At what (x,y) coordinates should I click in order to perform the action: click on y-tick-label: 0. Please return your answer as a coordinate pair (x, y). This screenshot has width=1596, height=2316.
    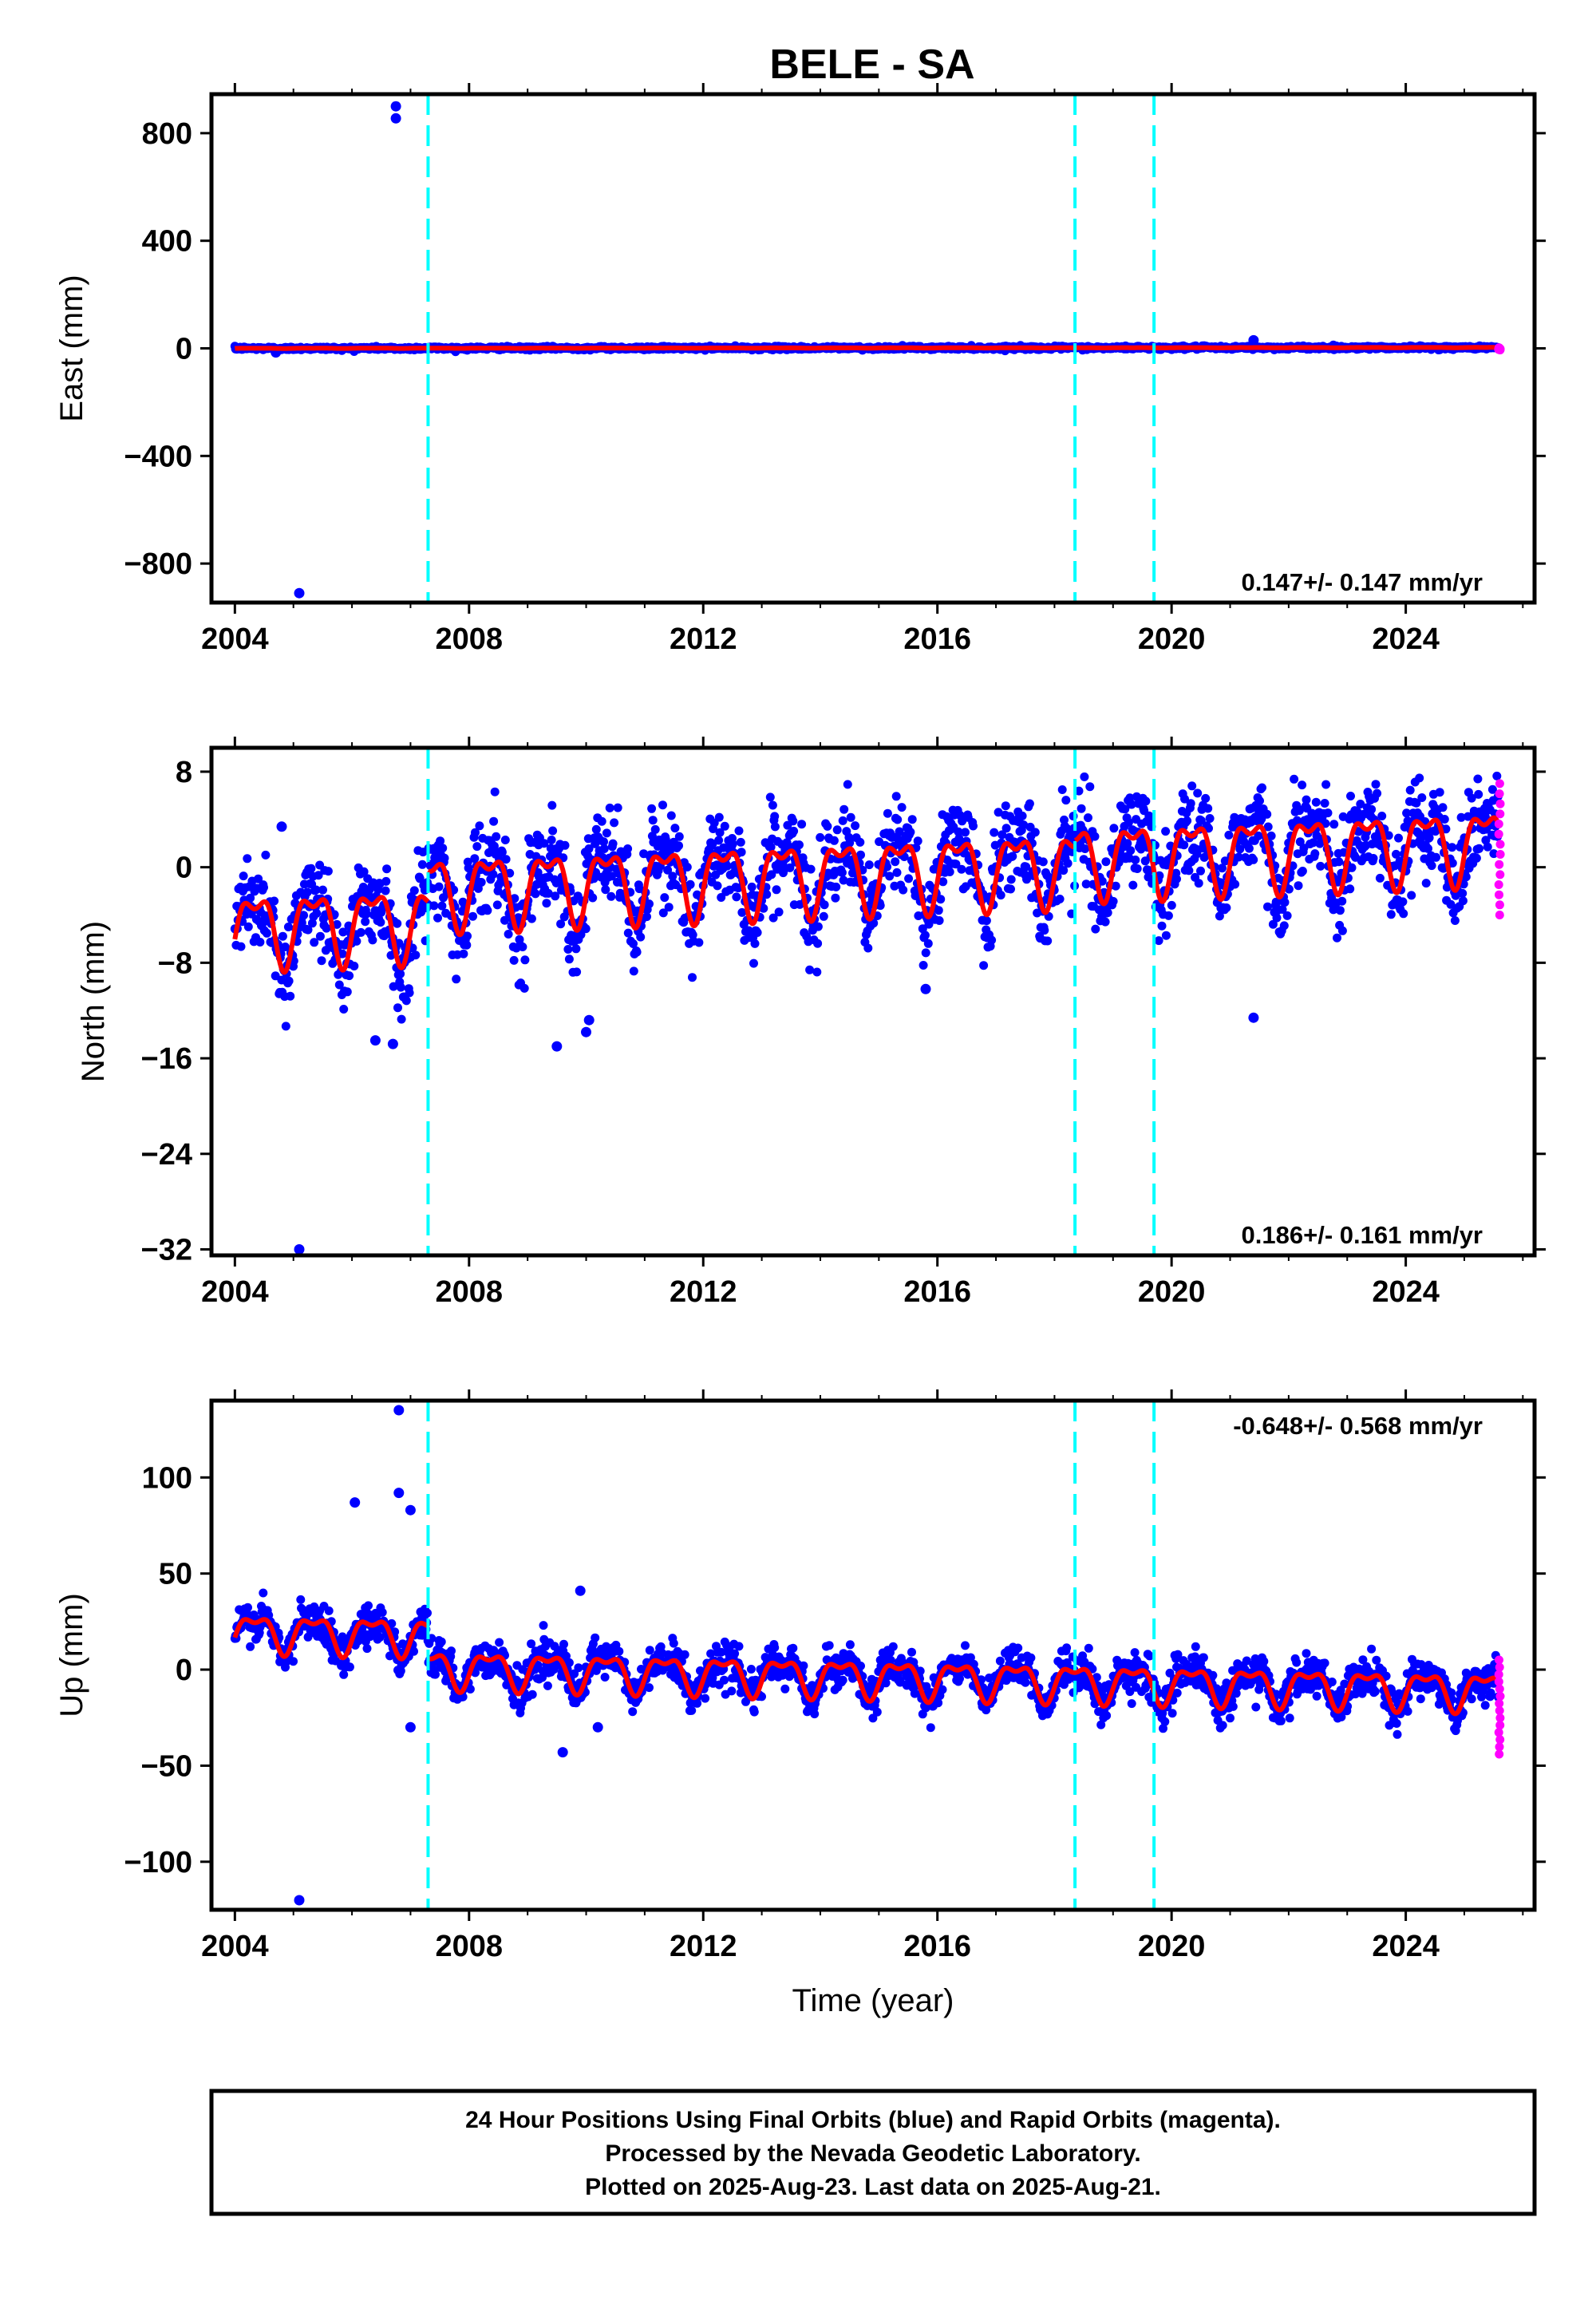
    Looking at the image, I should click on (184, 868).